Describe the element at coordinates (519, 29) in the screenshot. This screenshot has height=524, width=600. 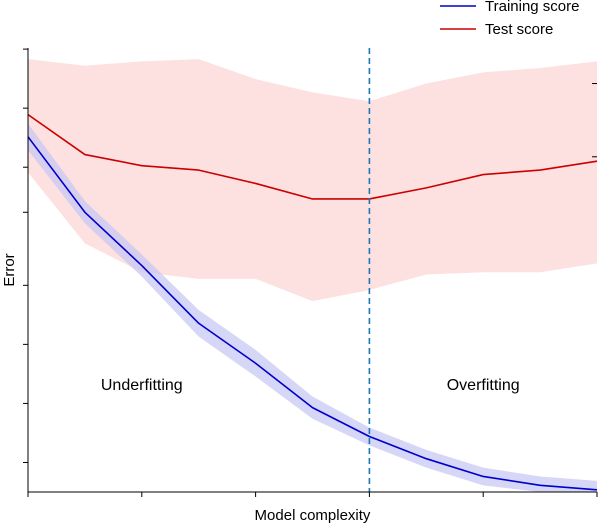
I see `legend-label-test: Test score` at that location.